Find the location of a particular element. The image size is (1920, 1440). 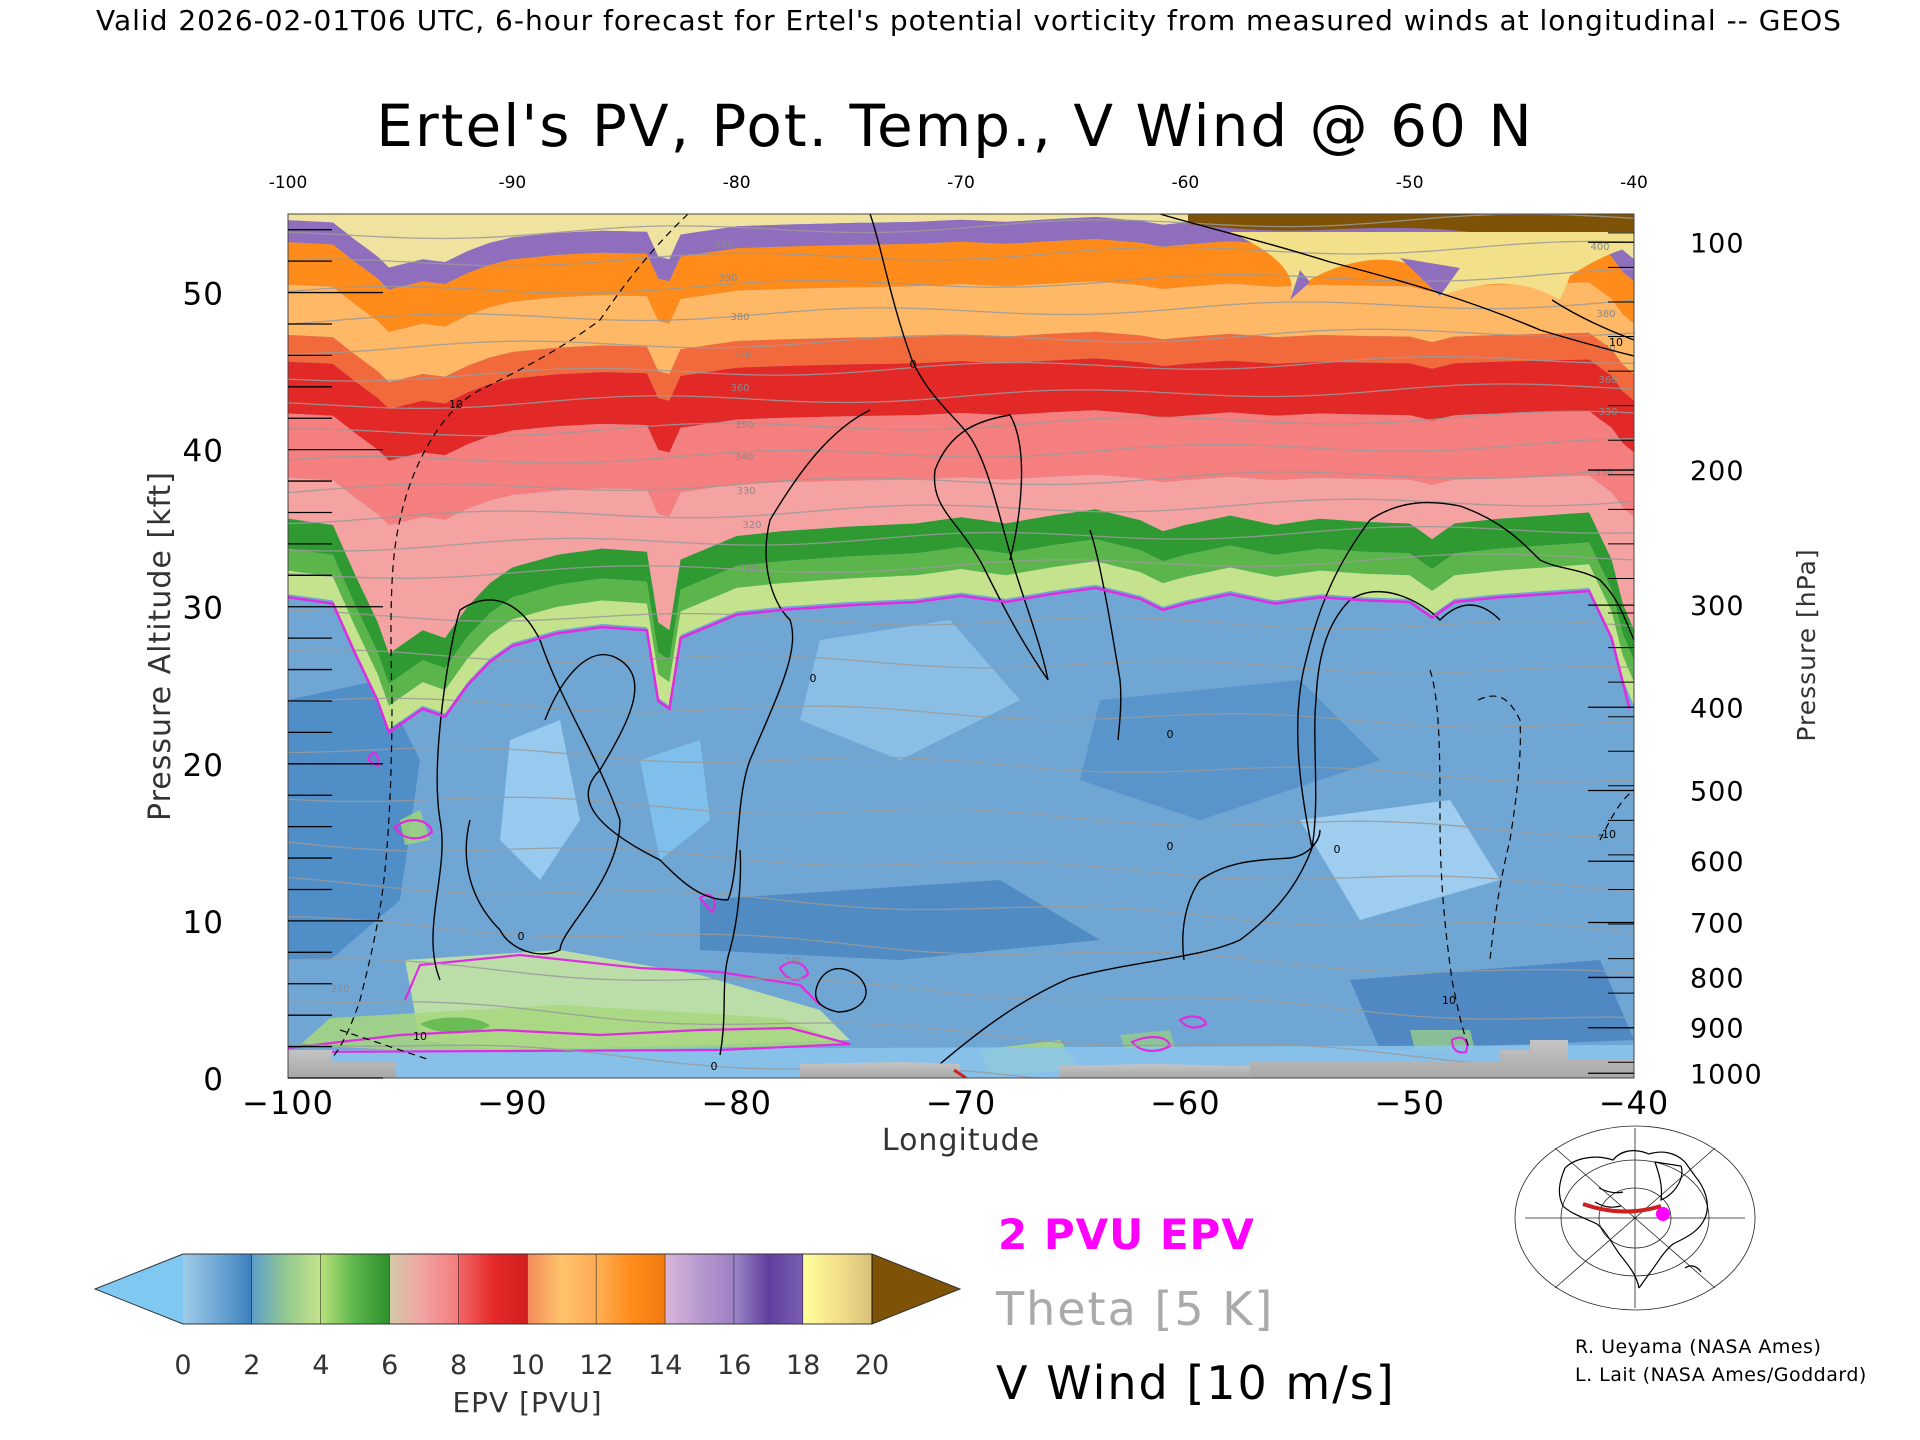

theta-label-0: 270 is located at coordinates (339, 989).